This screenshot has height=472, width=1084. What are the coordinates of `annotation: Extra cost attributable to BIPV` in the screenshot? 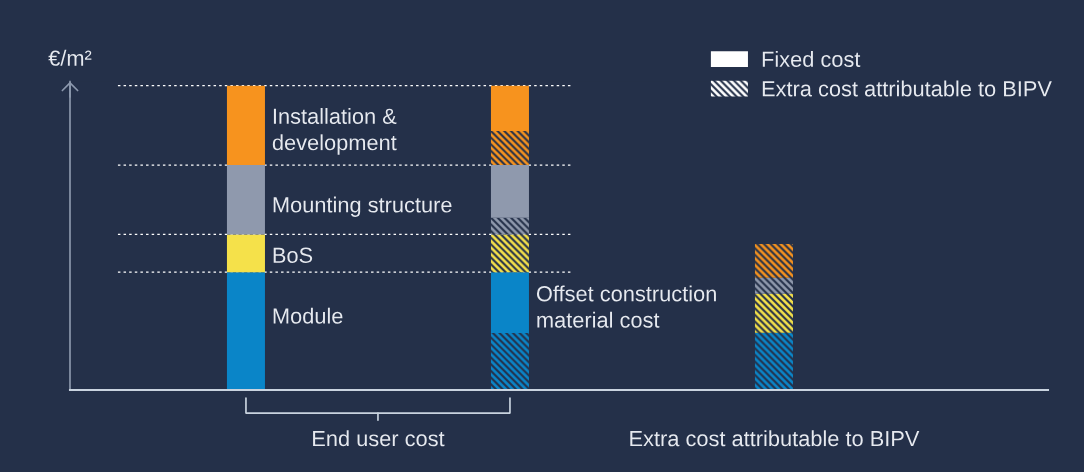 It's located at (907, 88).